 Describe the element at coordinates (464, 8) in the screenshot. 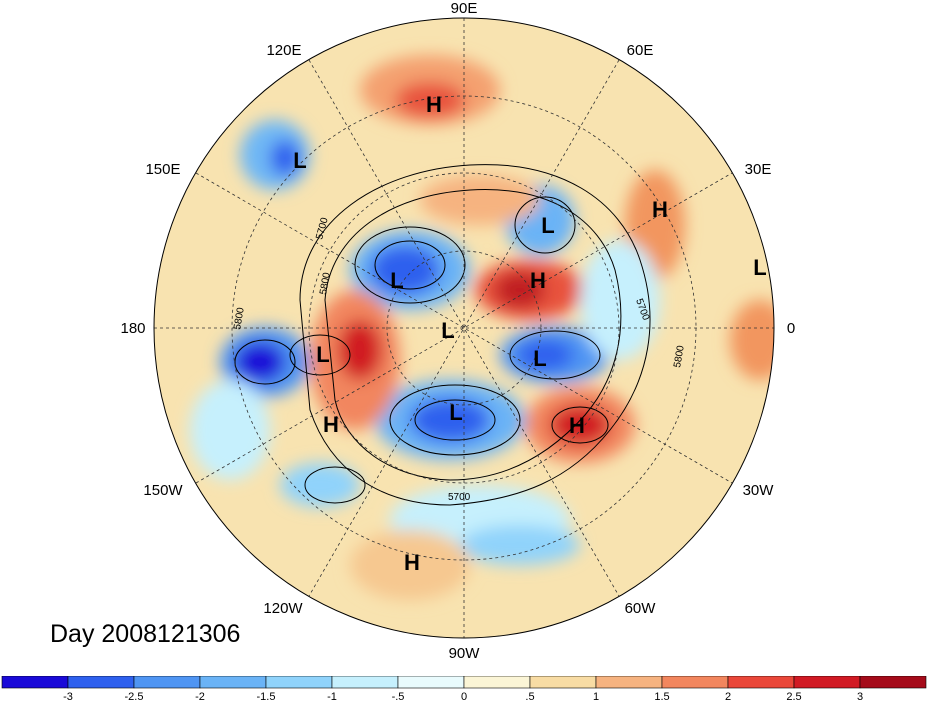

I see `lon-label-90e: 90E` at that location.